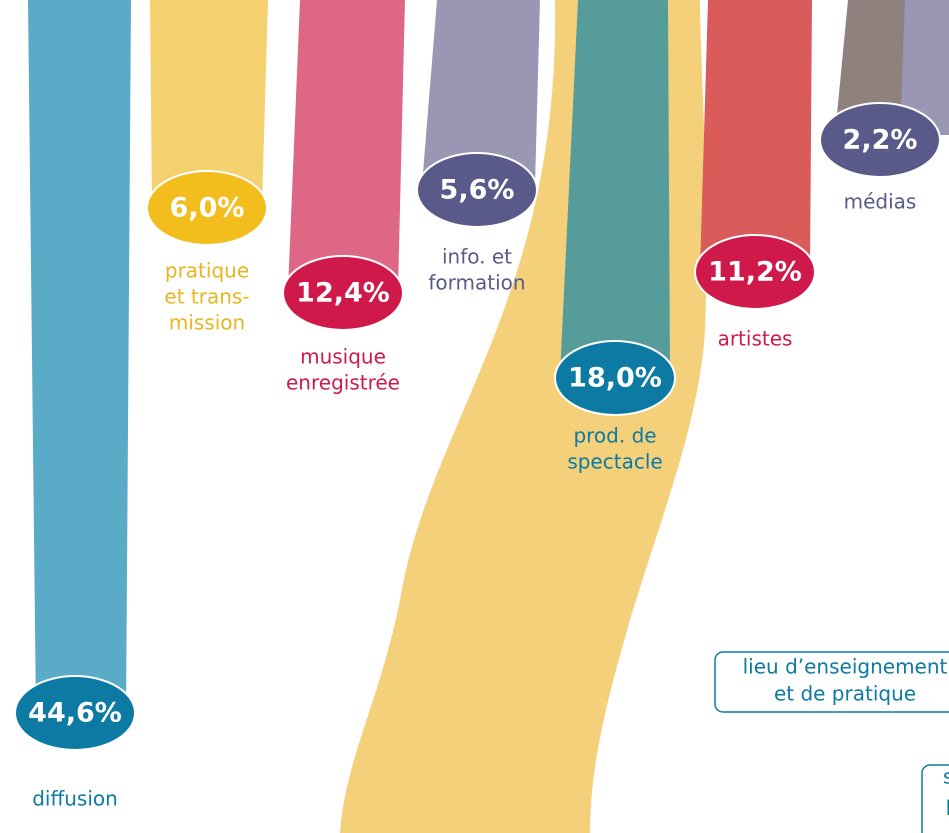 Image resolution: width=949 pixels, height=833 pixels. I want to click on box-label: et de pratique, so click(845, 694).